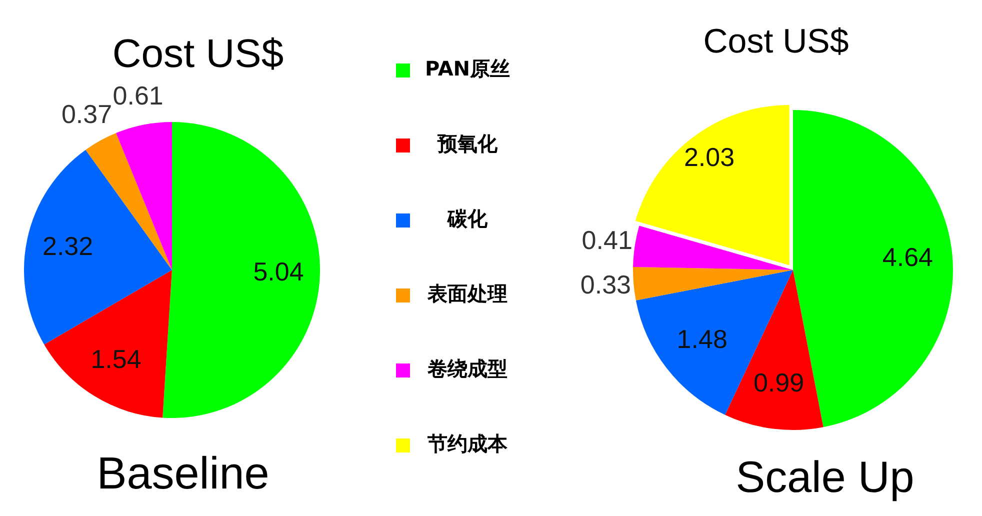 The image size is (982, 516). What do you see at coordinates (68, 245) in the screenshot?
I see `data-label: 2.32` at bounding box center [68, 245].